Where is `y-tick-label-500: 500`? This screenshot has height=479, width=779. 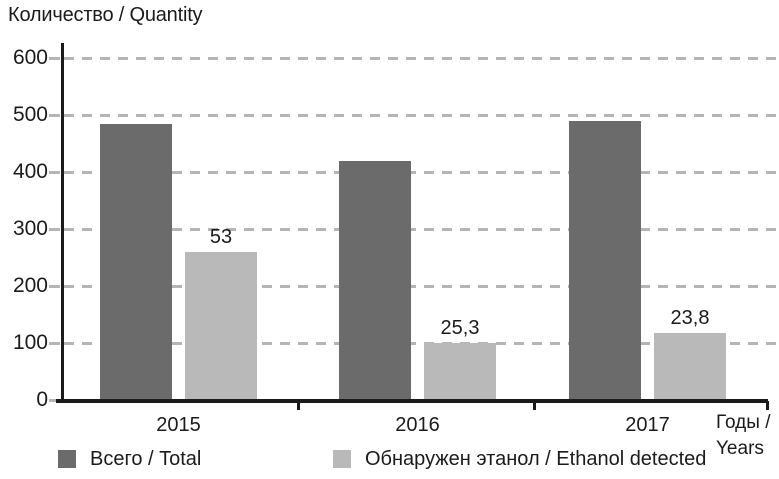
y-tick-label-500: 500 is located at coordinates (30, 114).